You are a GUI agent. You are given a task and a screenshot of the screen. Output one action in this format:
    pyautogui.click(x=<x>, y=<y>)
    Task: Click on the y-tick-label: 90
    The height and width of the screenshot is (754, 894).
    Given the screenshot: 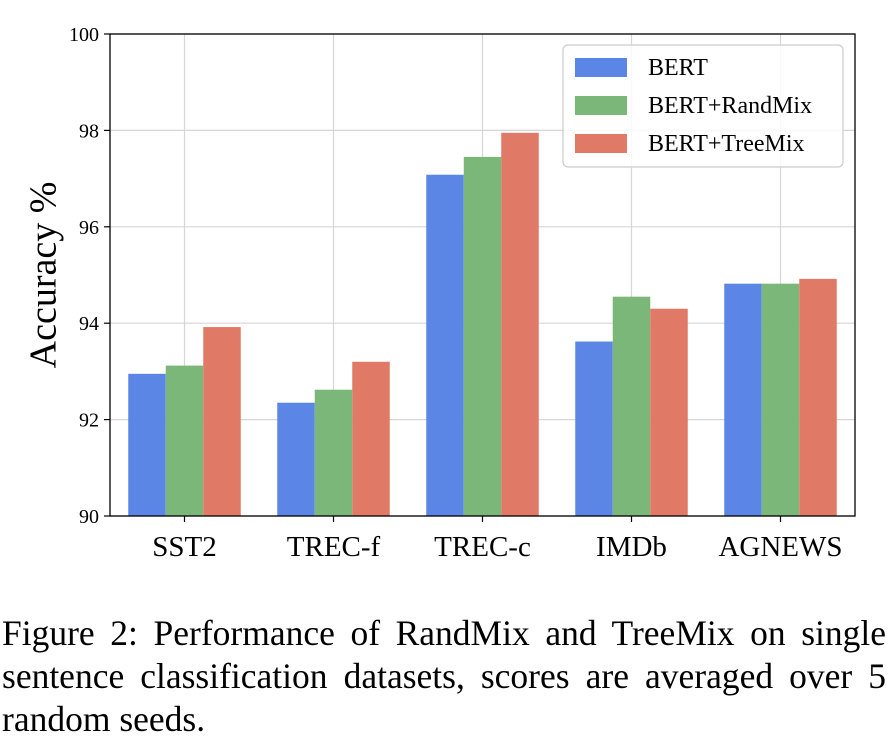 What is the action you would take?
    pyautogui.click(x=89, y=517)
    